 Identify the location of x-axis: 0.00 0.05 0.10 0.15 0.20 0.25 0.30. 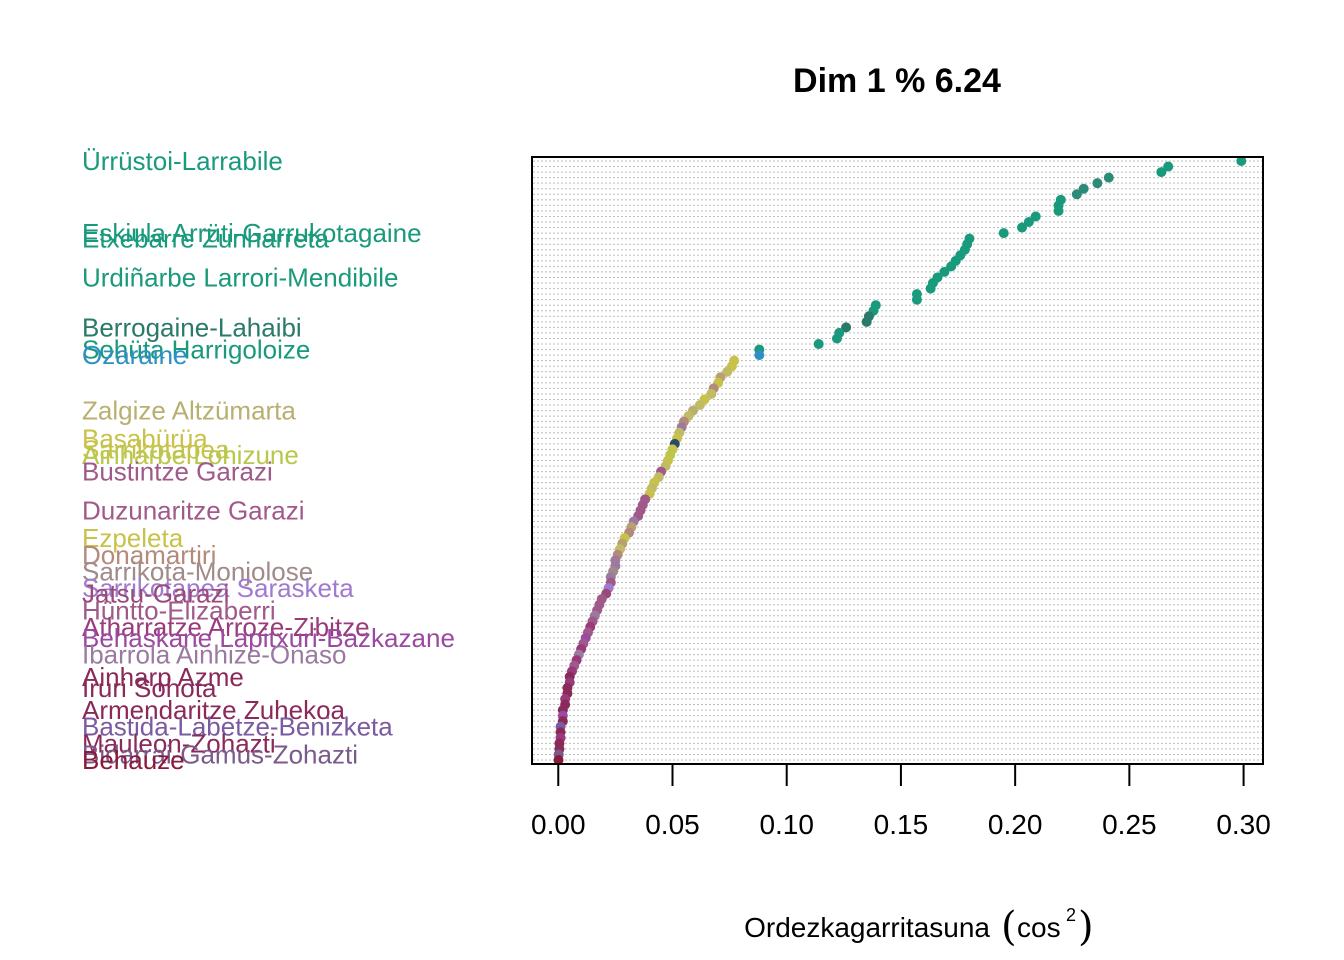
(901, 801).